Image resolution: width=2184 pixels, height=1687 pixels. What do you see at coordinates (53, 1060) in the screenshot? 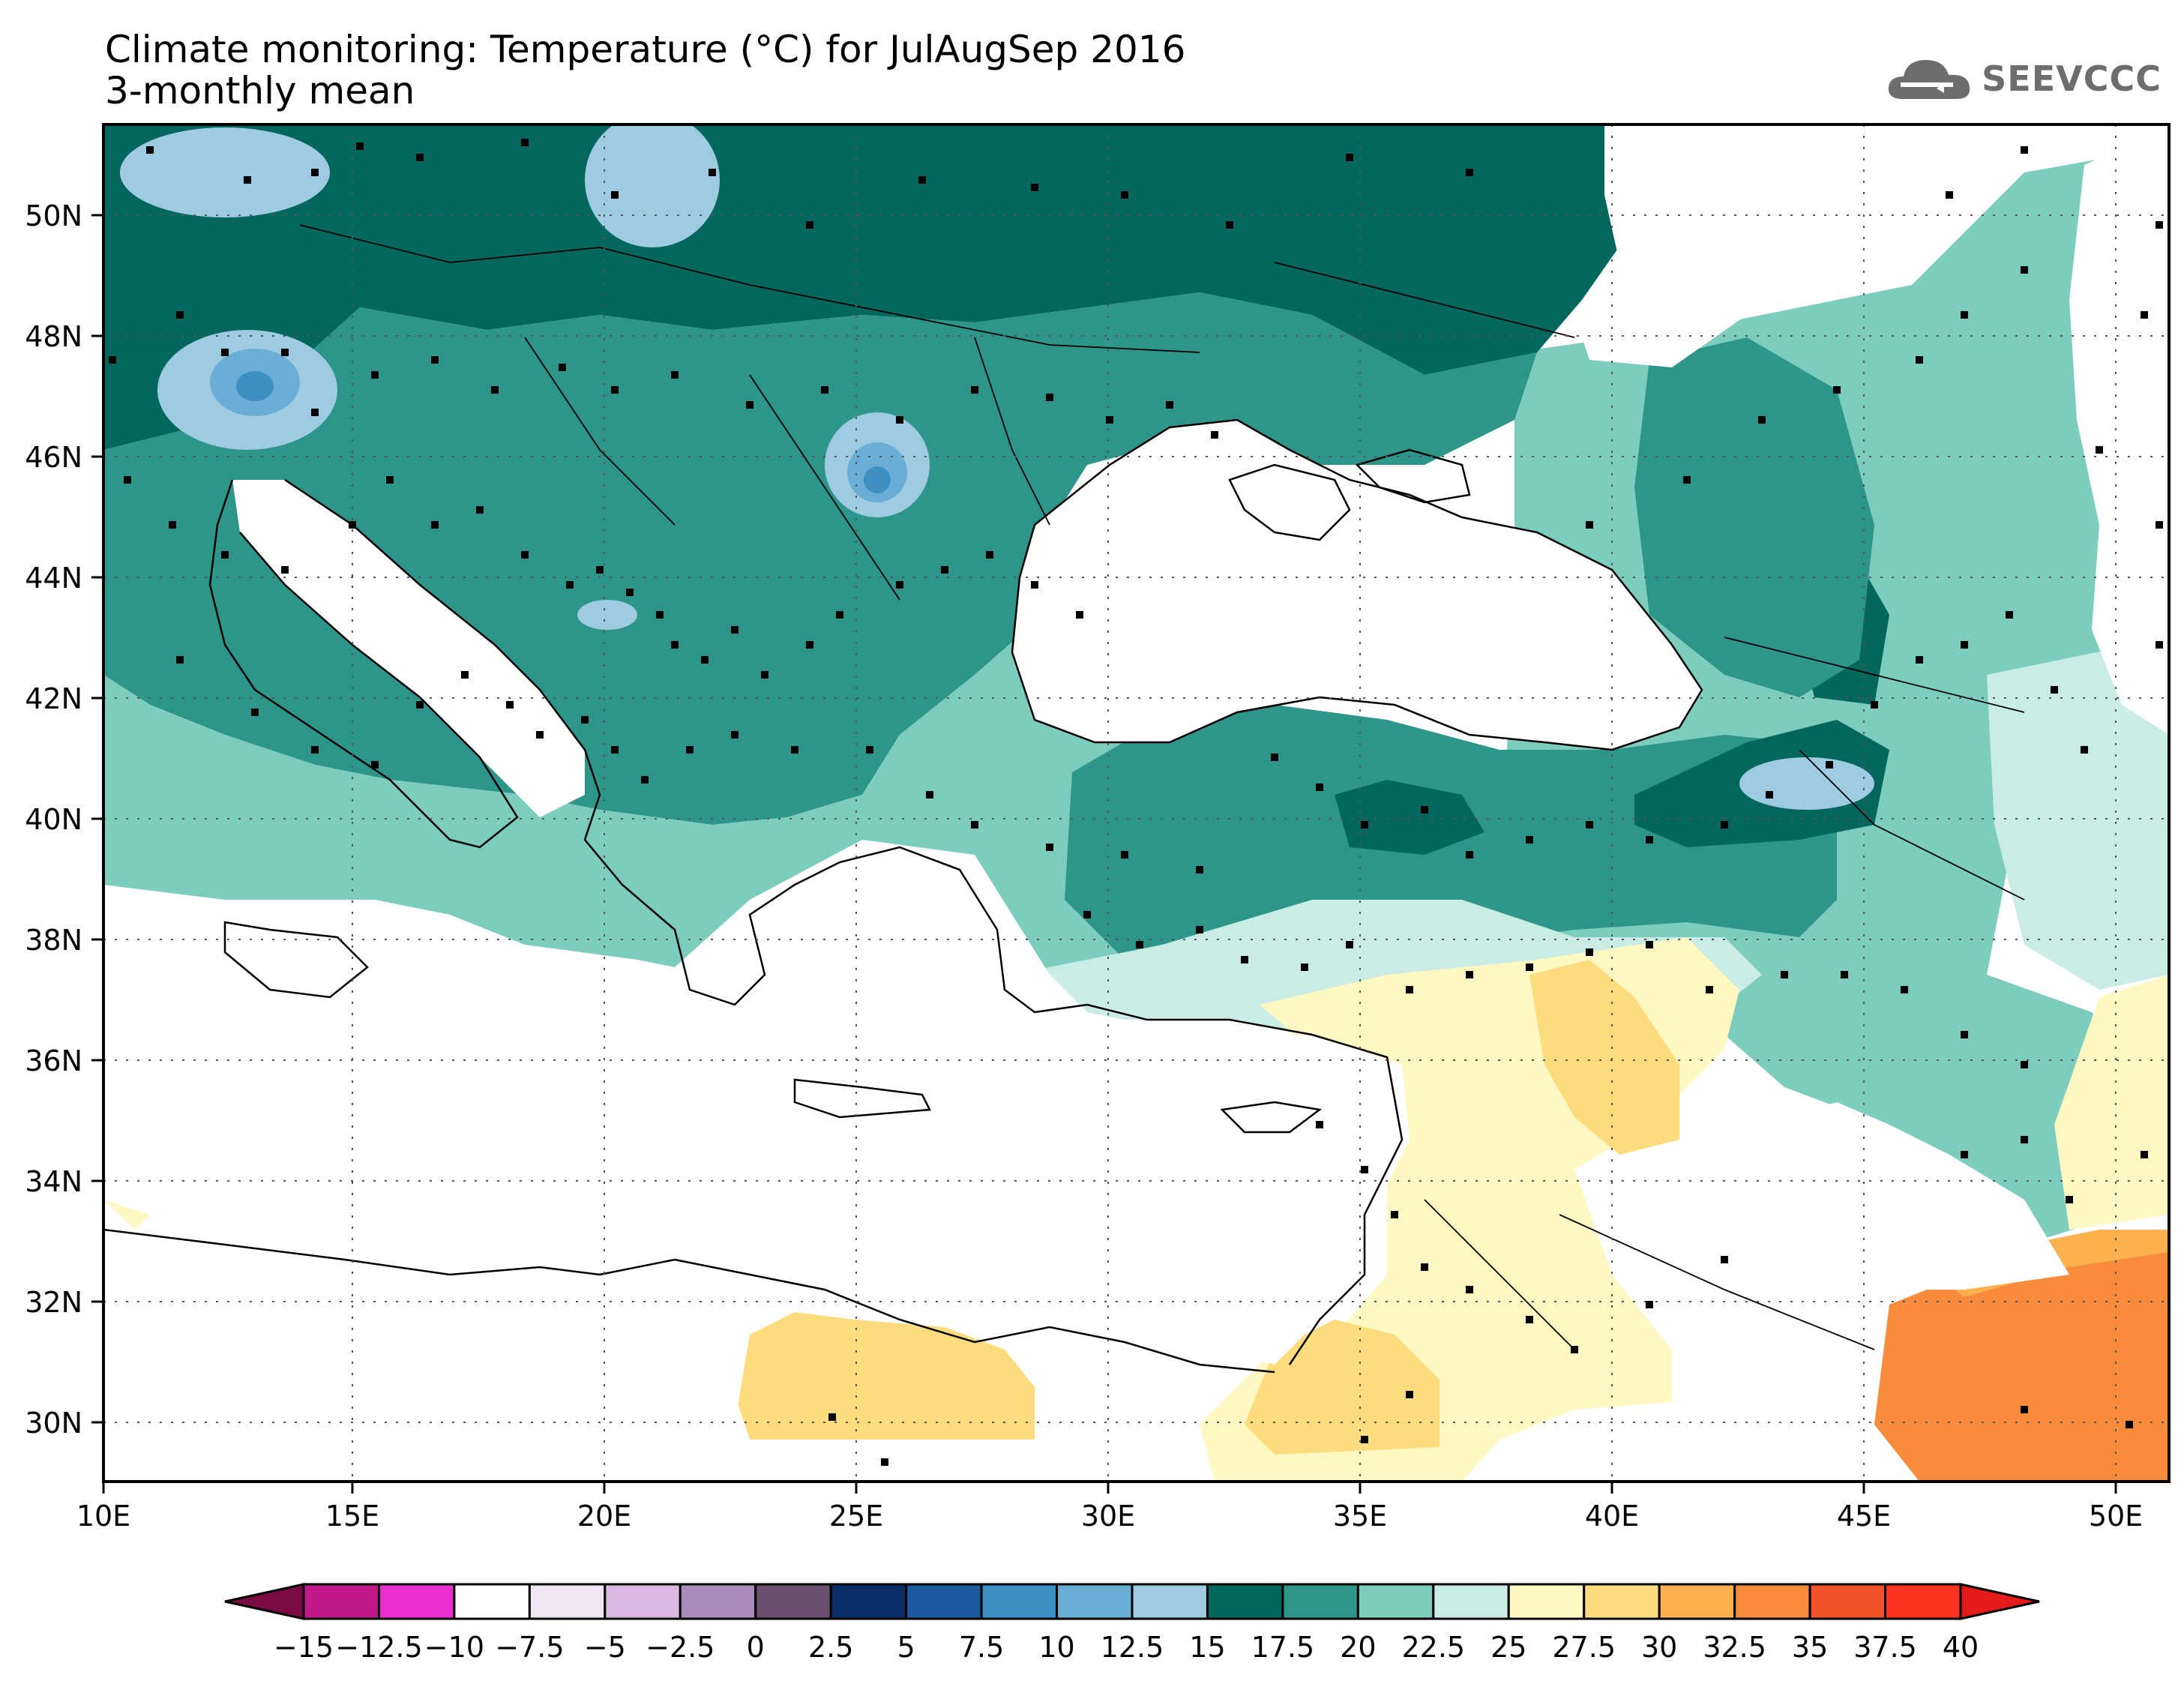
I see `lat-label: 36N` at bounding box center [53, 1060].